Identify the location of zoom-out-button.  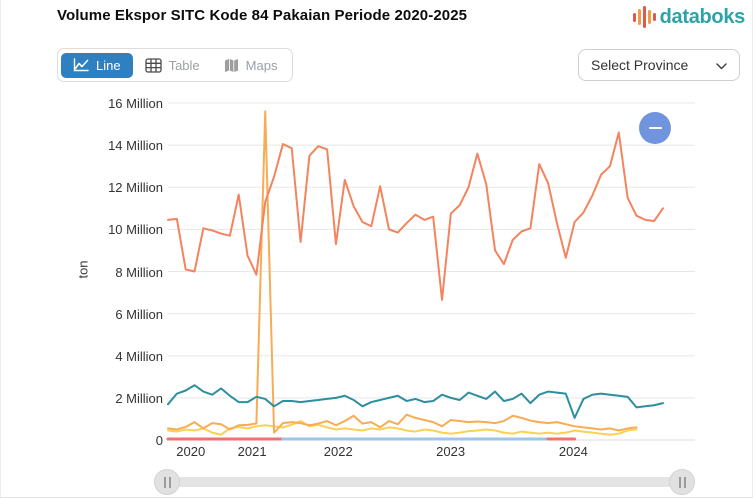
(655, 128).